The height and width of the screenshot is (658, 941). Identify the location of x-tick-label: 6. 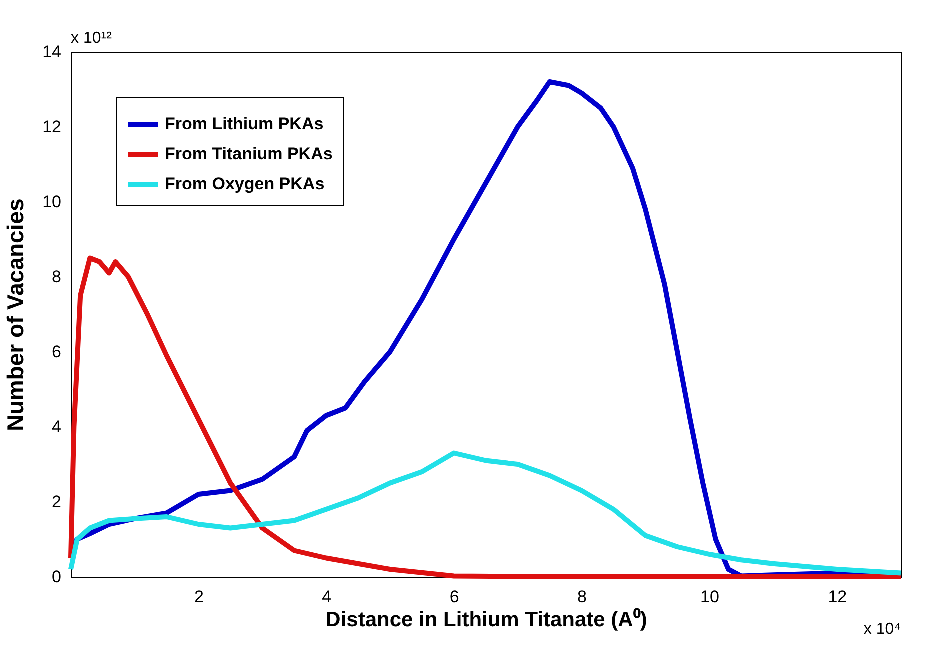
(455, 597).